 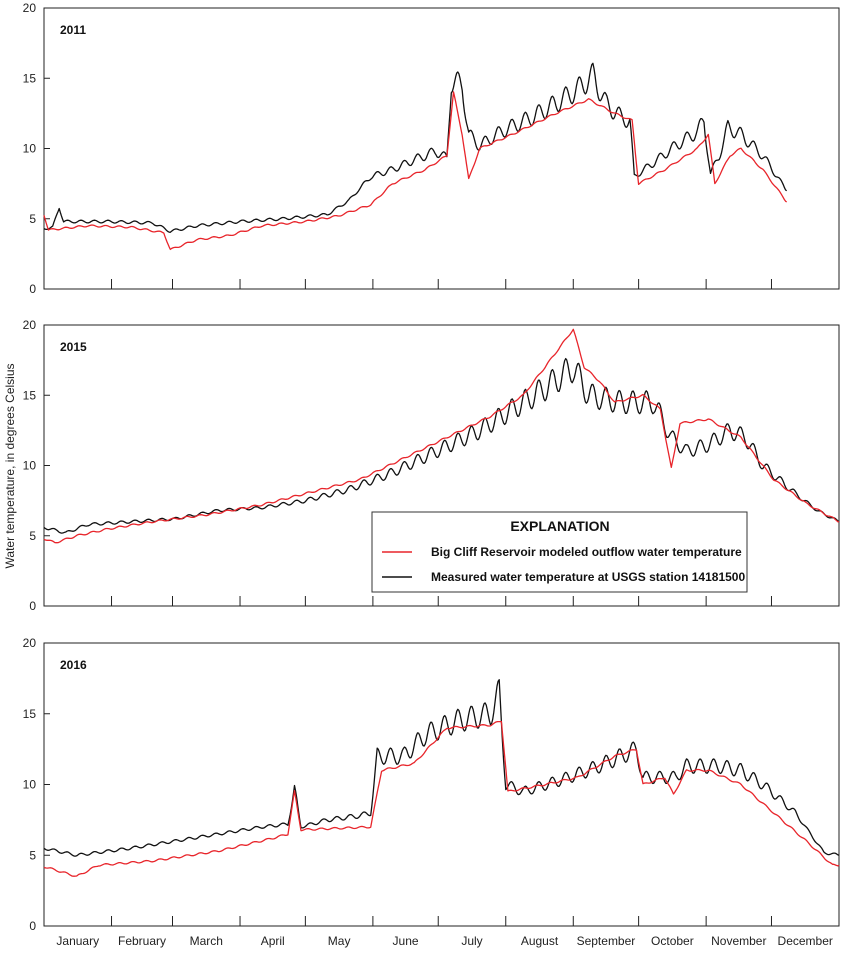 What do you see at coordinates (415, 171) in the screenshot?
I see `series-modeled-line` at bounding box center [415, 171].